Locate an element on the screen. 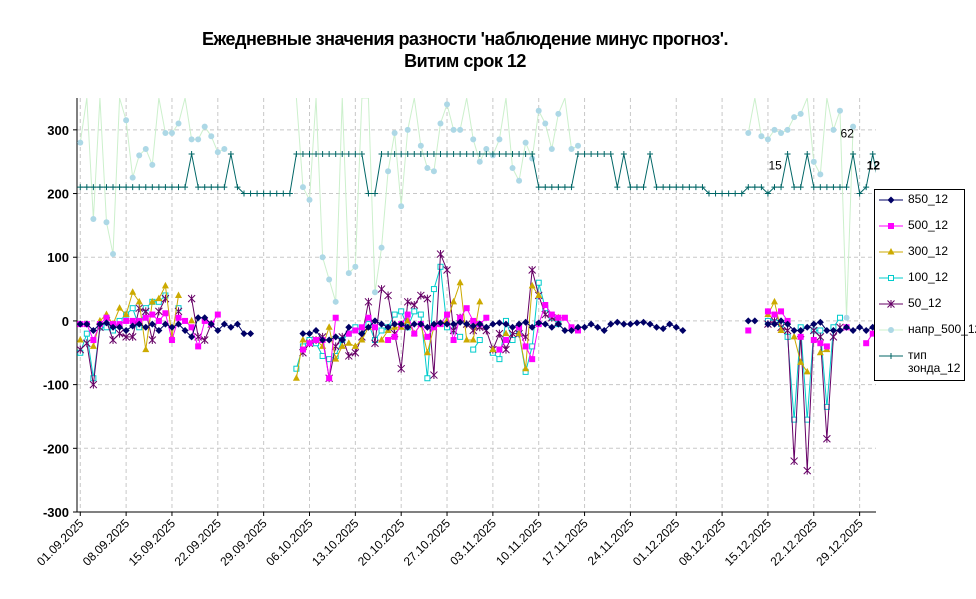  x-tick-label: 10.11.2025 is located at coordinates (519, 542).